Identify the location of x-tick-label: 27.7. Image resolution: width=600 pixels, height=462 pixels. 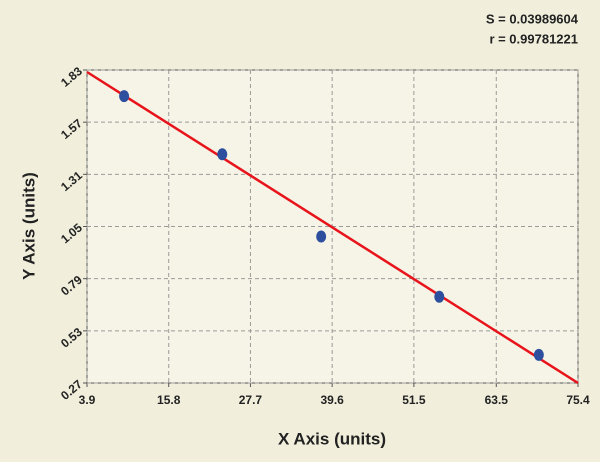
(251, 400).